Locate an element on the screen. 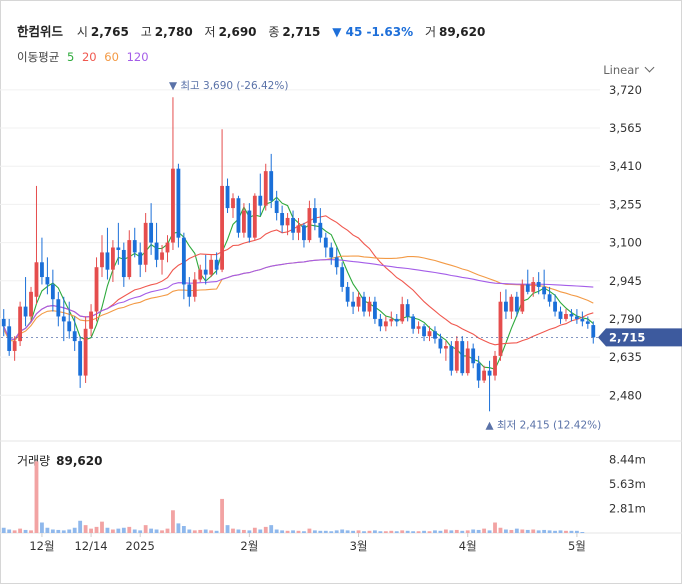  x-tick-label: 3월 is located at coordinates (359, 546).